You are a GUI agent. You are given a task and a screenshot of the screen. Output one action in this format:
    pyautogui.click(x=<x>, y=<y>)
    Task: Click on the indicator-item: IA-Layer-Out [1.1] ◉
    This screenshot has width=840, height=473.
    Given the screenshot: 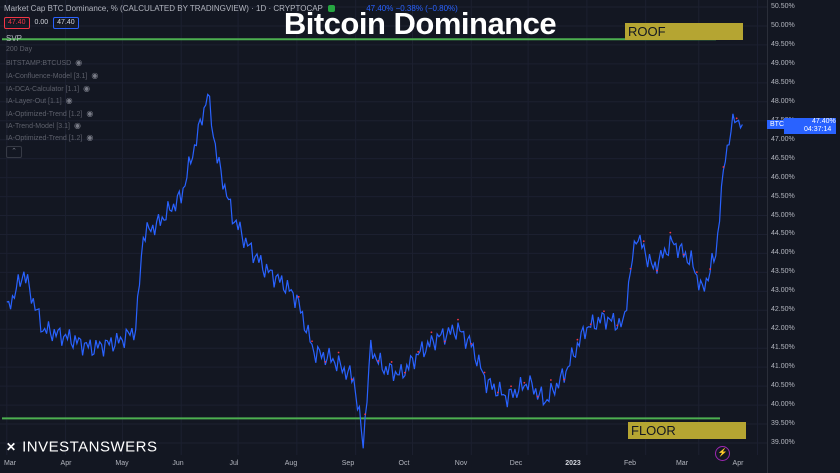 What is the action you would take?
    pyautogui.click(x=39, y=100)
    